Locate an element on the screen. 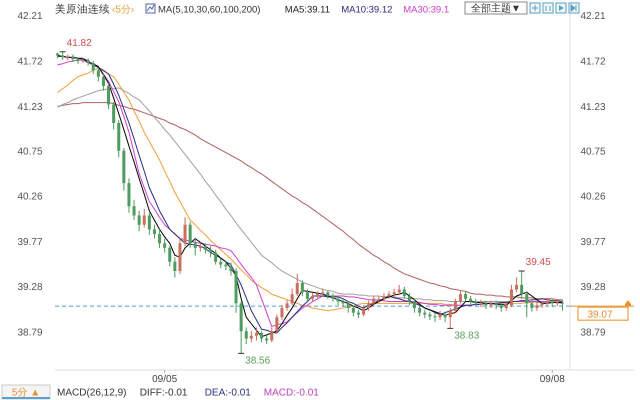 The image size is (640, 400). y2-tick-label: 38.79 is located at coordinates (593, 333).